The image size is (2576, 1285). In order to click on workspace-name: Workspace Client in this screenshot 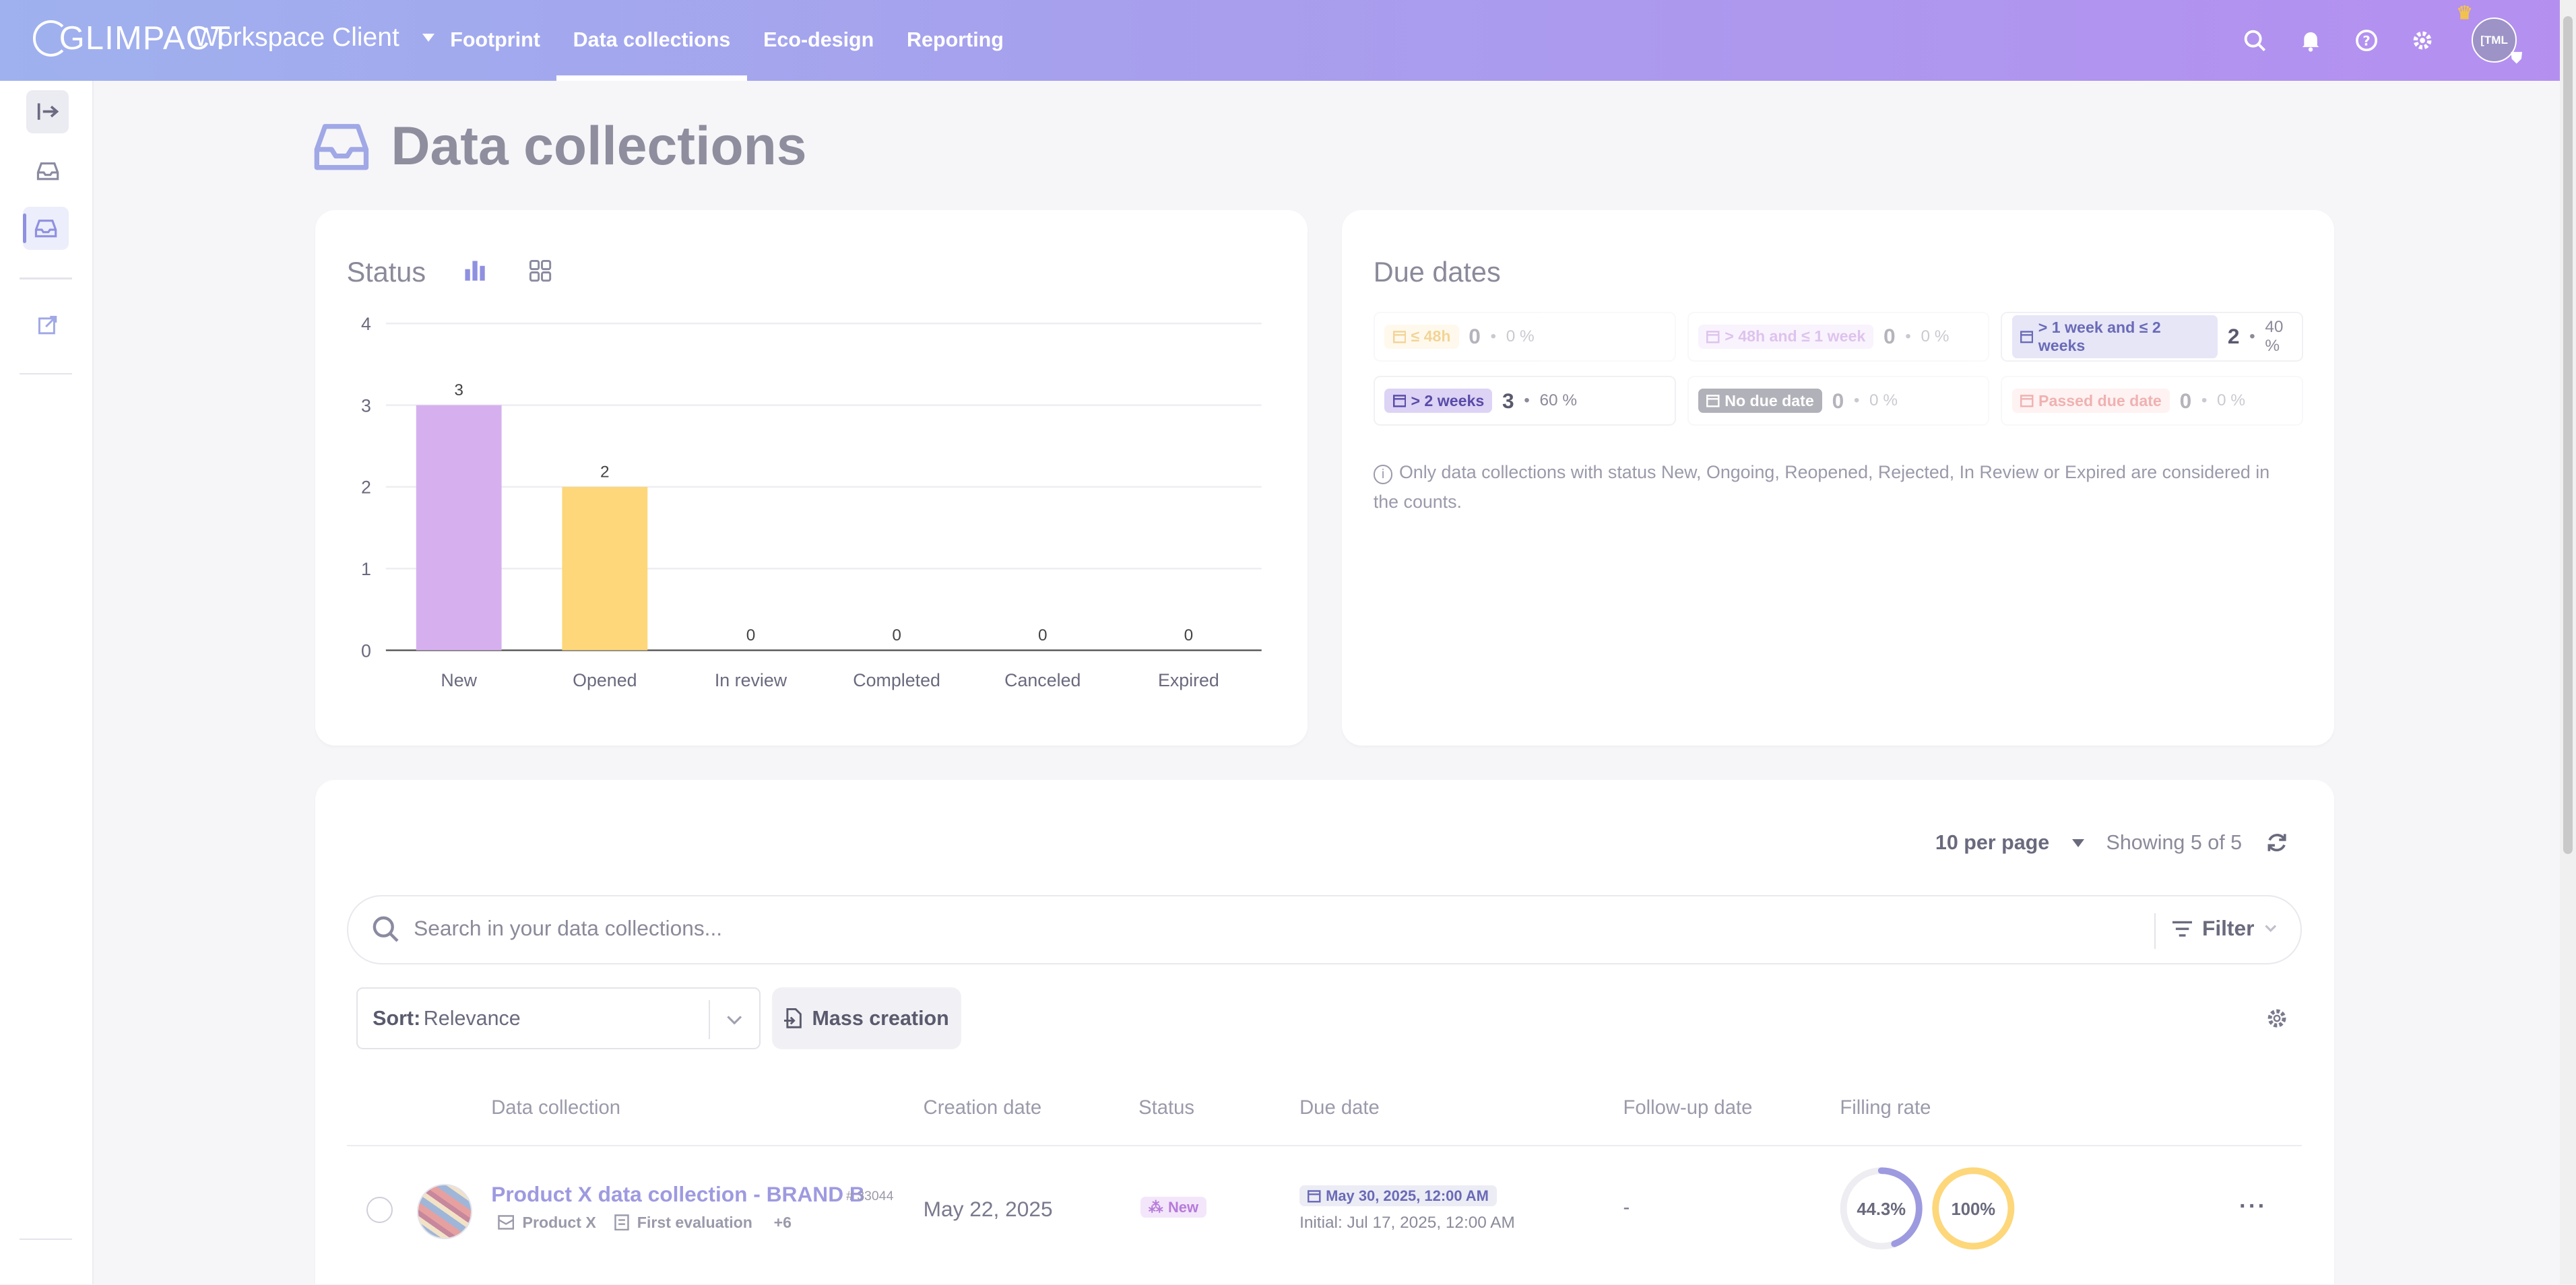, I will do `click(296, 38)`.